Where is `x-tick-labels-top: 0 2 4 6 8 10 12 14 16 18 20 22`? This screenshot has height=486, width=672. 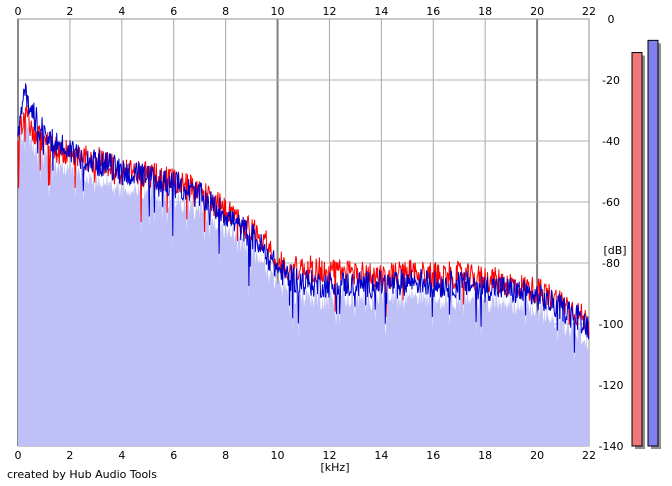
x-tick-labels-top: 0 2 4 6 8 10 12 14 16 18 20 22 is located at coordinates (306, 11).